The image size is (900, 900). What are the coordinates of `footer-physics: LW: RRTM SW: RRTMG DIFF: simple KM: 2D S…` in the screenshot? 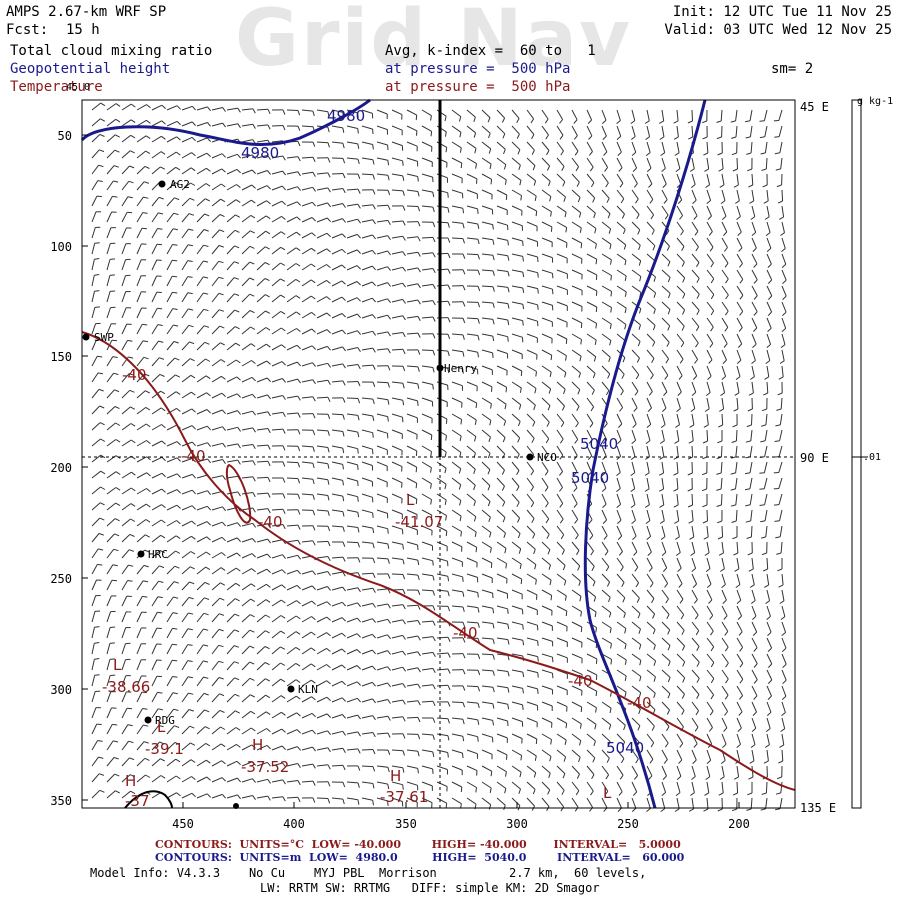 It's located at (430, 888).